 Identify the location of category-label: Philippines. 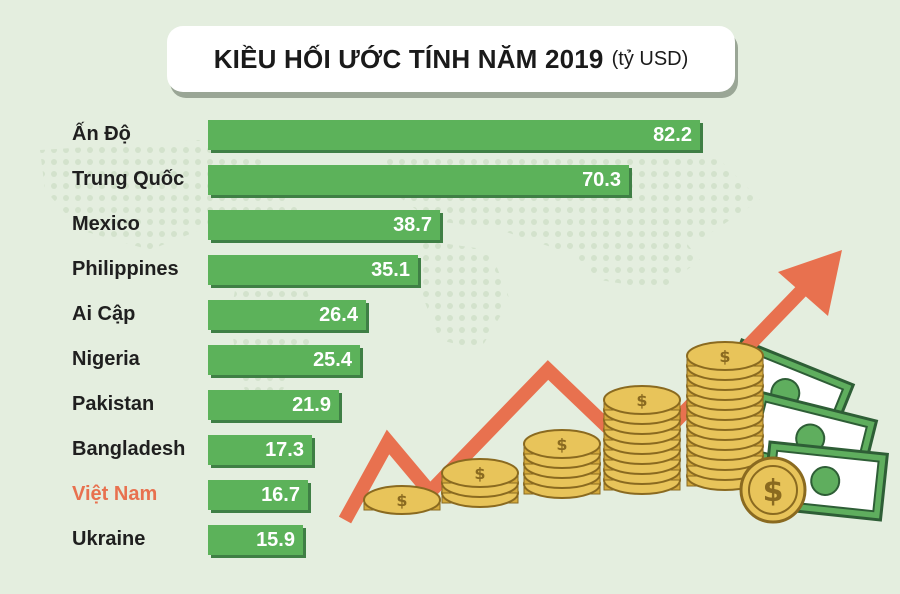
(125, 269).